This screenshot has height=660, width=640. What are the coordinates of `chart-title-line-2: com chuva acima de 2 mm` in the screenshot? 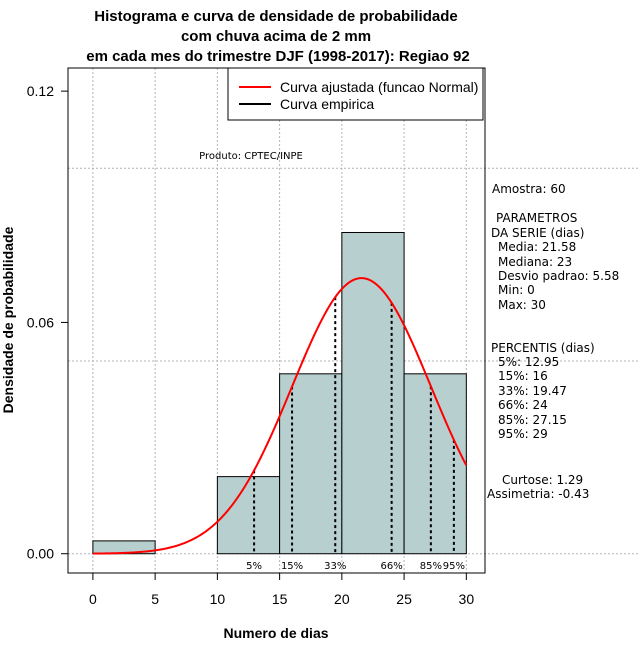 It's located at (276, 36).